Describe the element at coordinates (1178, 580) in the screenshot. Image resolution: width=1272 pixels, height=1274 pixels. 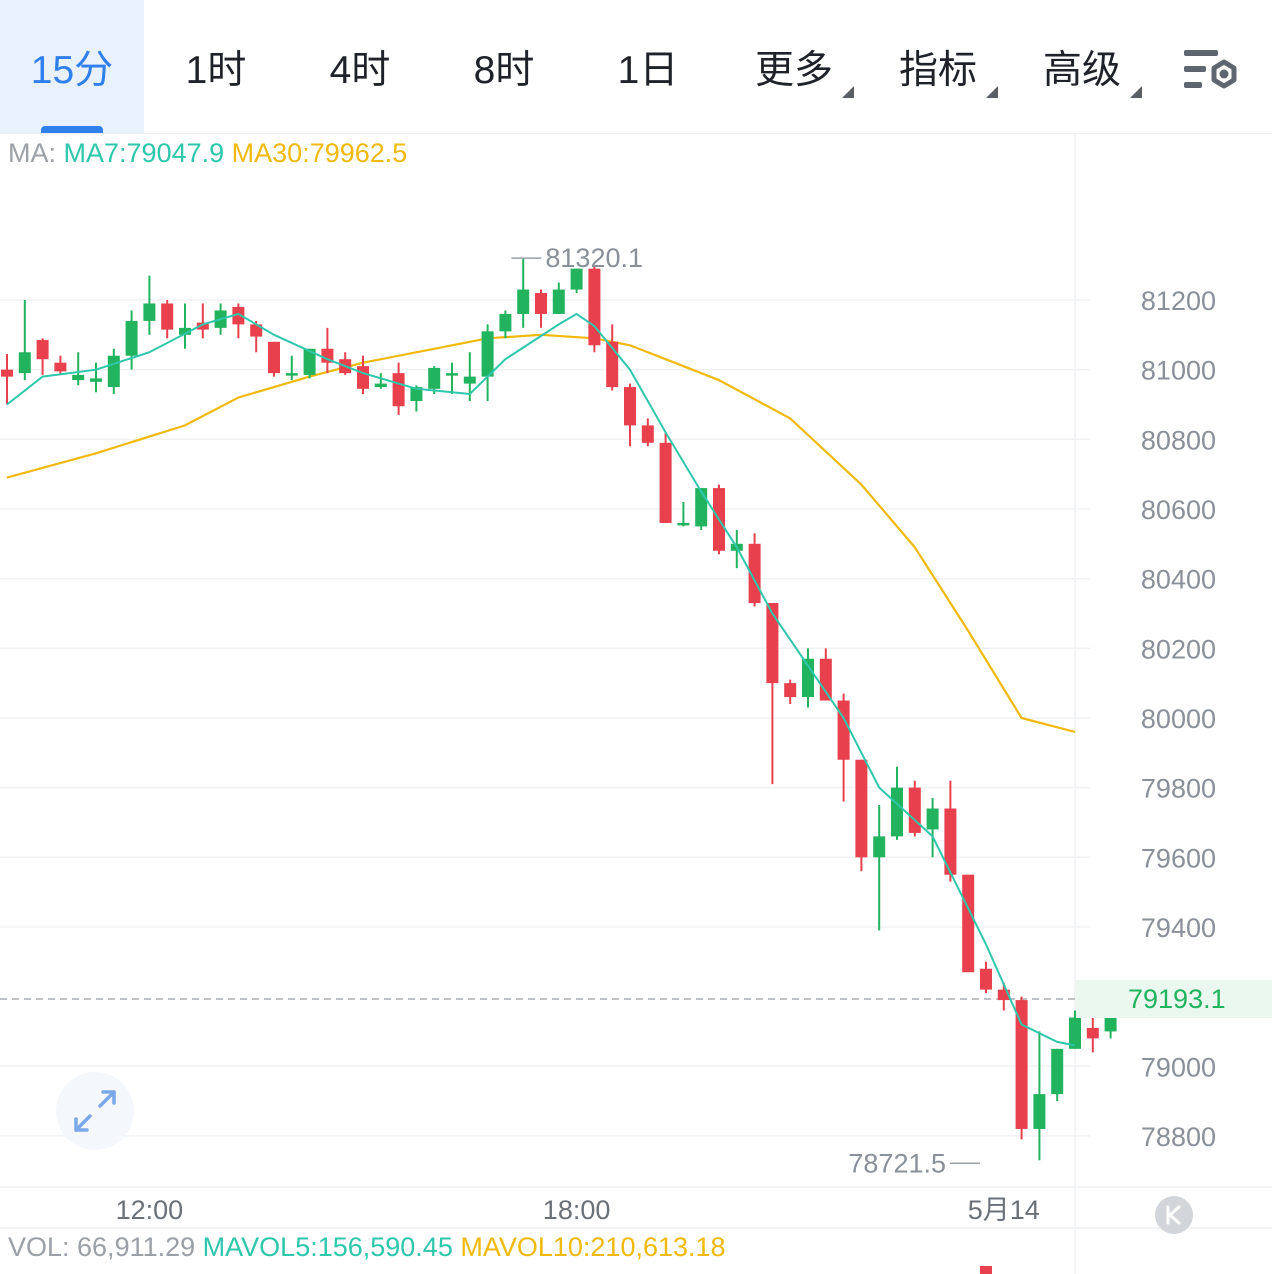
I see `y-tick-label: 80400` at that location.